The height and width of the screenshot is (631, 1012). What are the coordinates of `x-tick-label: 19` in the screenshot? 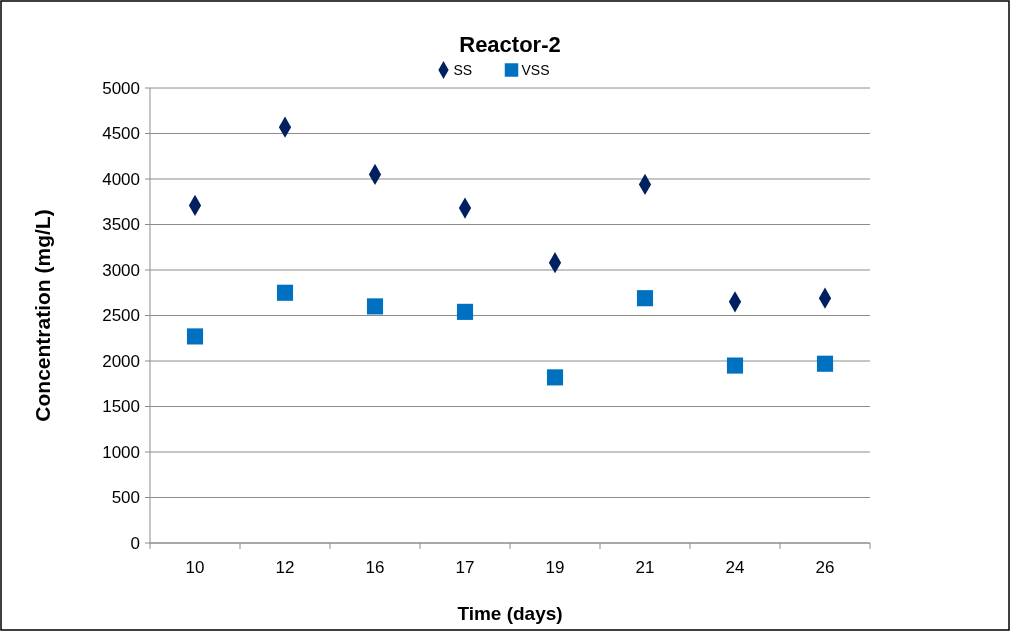 It's located at (555, 567).